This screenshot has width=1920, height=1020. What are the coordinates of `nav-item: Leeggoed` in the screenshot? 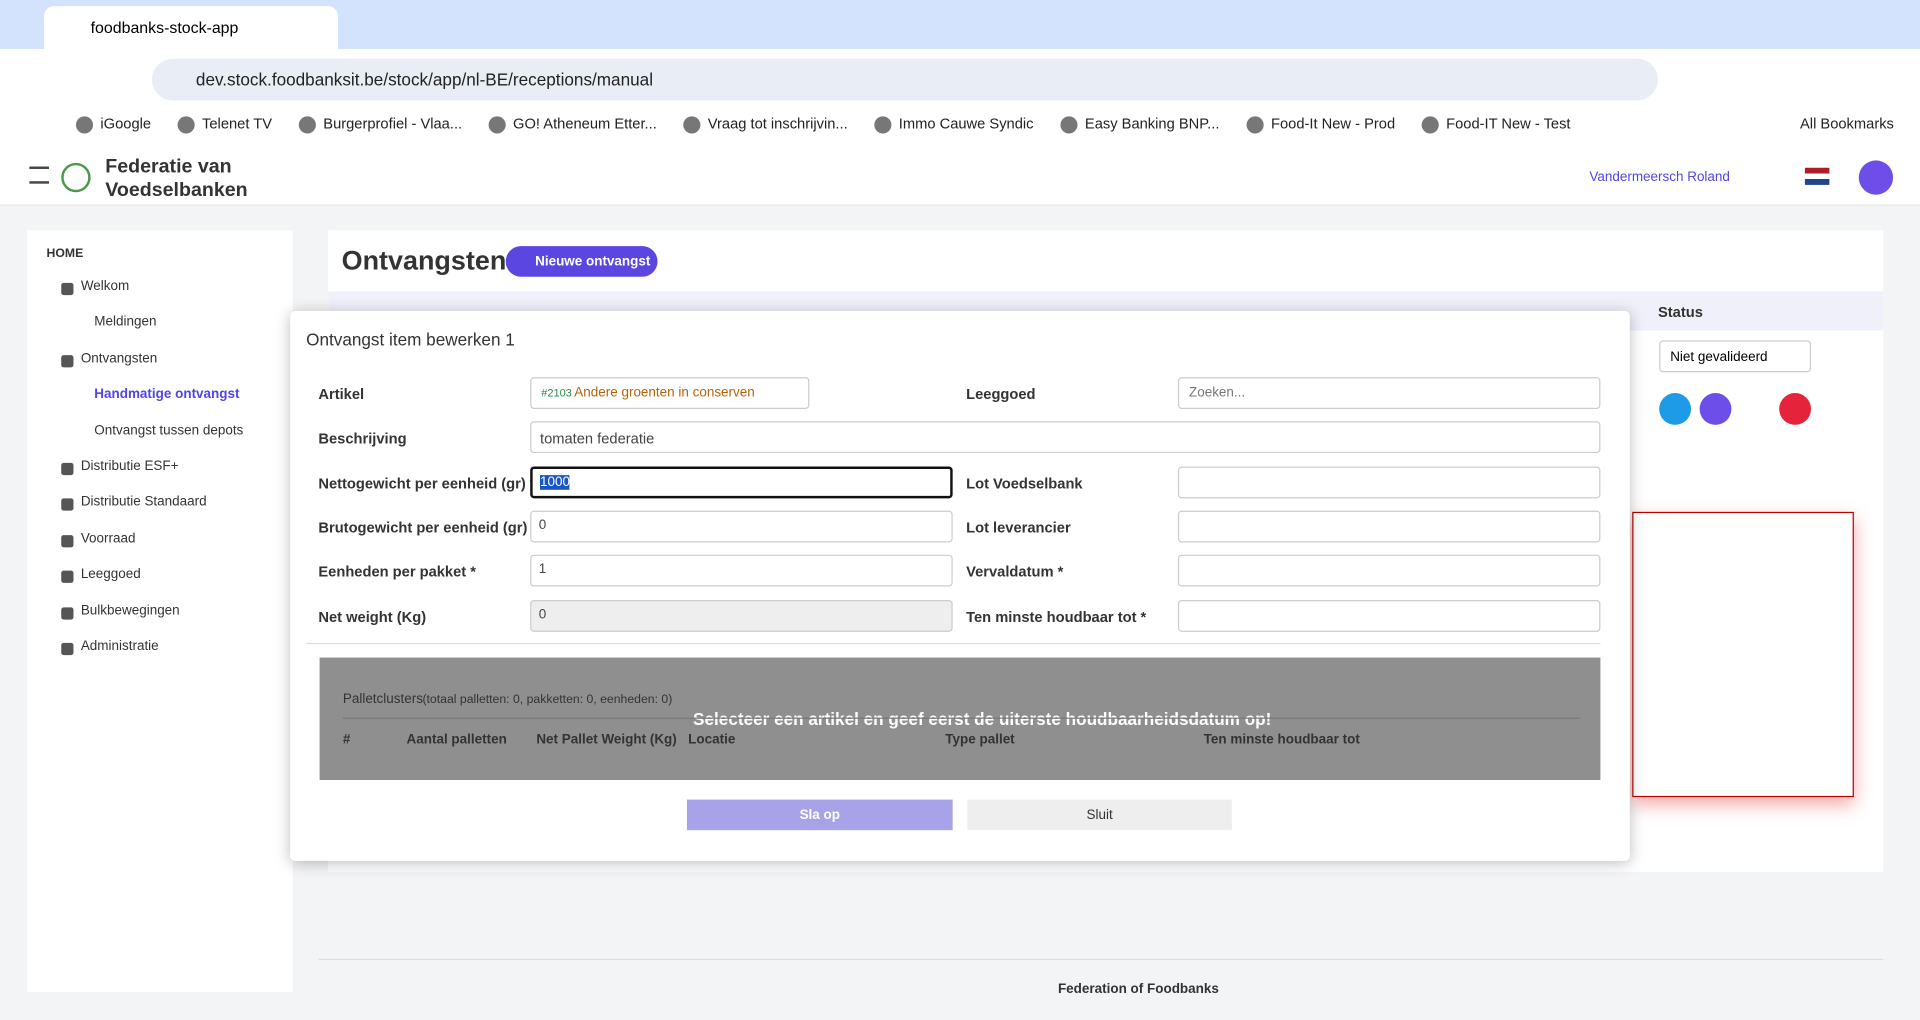 It's located at (110, 574).